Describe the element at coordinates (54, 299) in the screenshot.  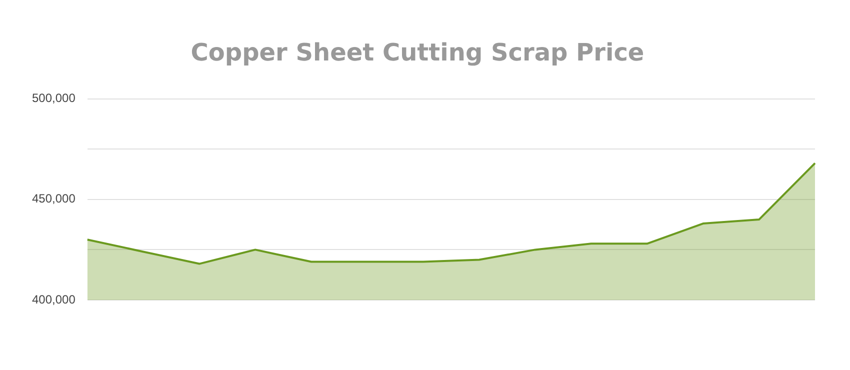
I see `y-tick-label: 400,000` at that location.